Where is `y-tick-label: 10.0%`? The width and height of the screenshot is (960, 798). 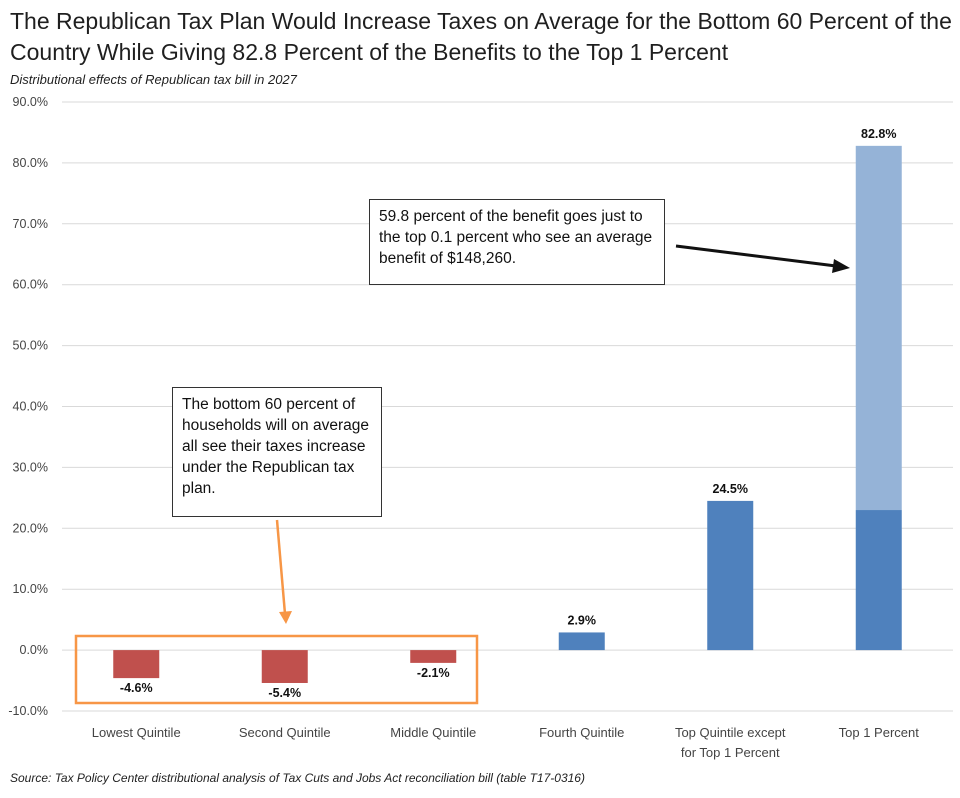 y-tick-label: 10.0% is located at coordinates (30, 589).